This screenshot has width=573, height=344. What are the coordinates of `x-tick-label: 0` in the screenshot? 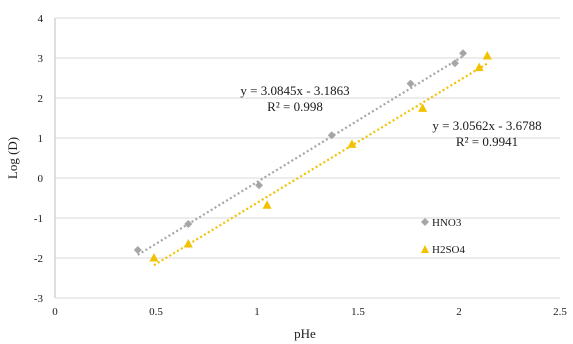 It's located at (55, 312).